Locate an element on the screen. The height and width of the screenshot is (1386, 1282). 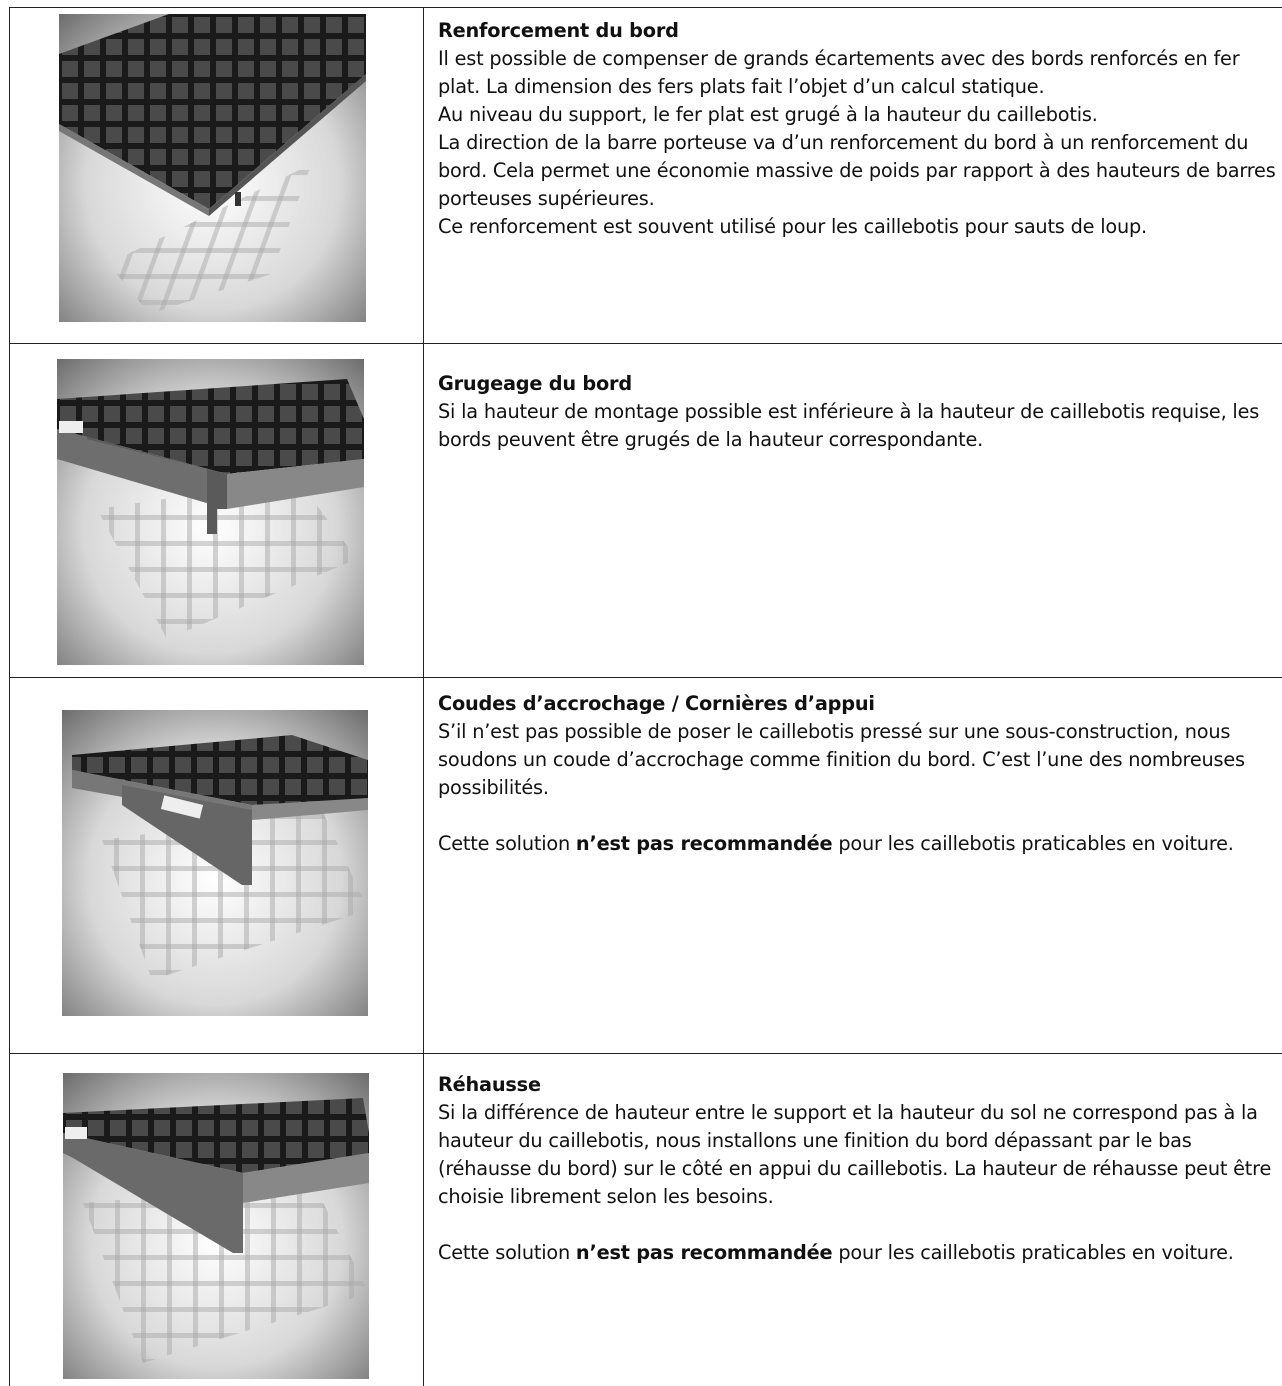
section-title: Réhausse is located at coordinates (489, 1084).